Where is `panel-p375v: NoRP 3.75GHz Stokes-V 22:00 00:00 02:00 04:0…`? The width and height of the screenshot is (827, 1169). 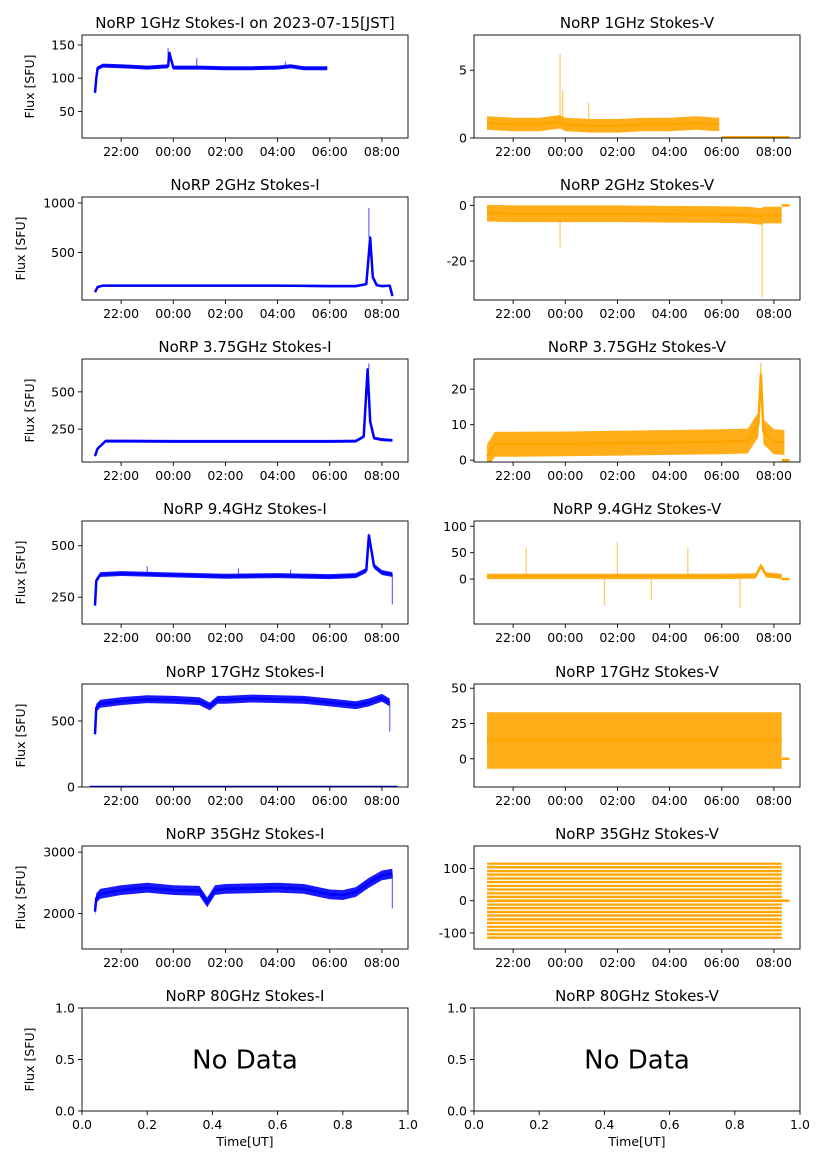
panel-p375v: NoRP 3.75GHz Stokes-V 22:00 00:00 02:00 04:0… is located at coordinates (626, 410).